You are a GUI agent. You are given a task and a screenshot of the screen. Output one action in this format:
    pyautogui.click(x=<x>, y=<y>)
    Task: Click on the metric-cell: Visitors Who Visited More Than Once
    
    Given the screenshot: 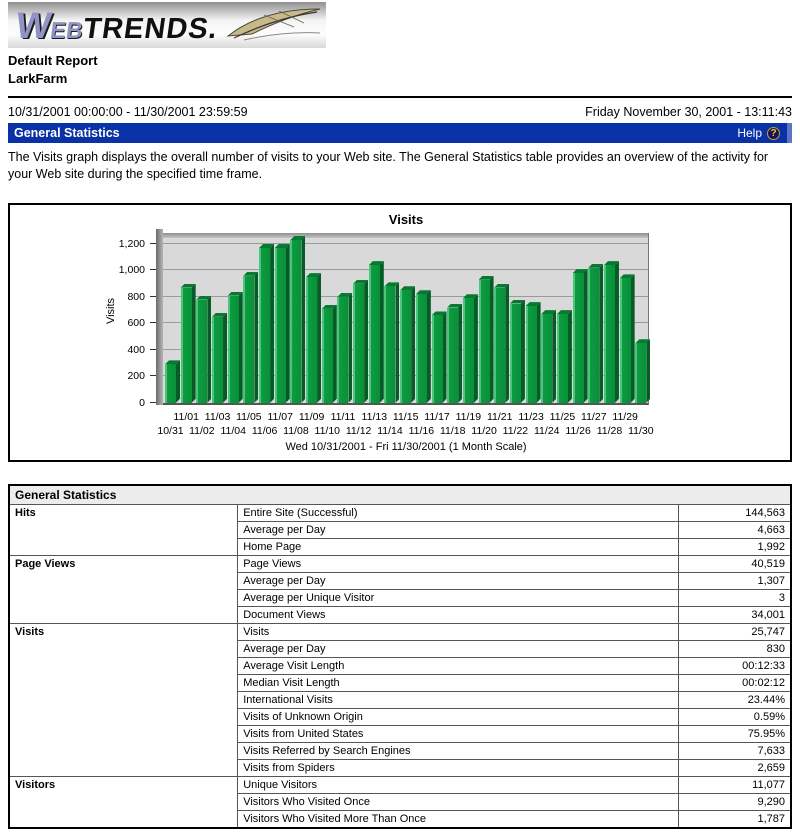 What is the action you would take?
    pyautogui.click(x=458, y=819)
    